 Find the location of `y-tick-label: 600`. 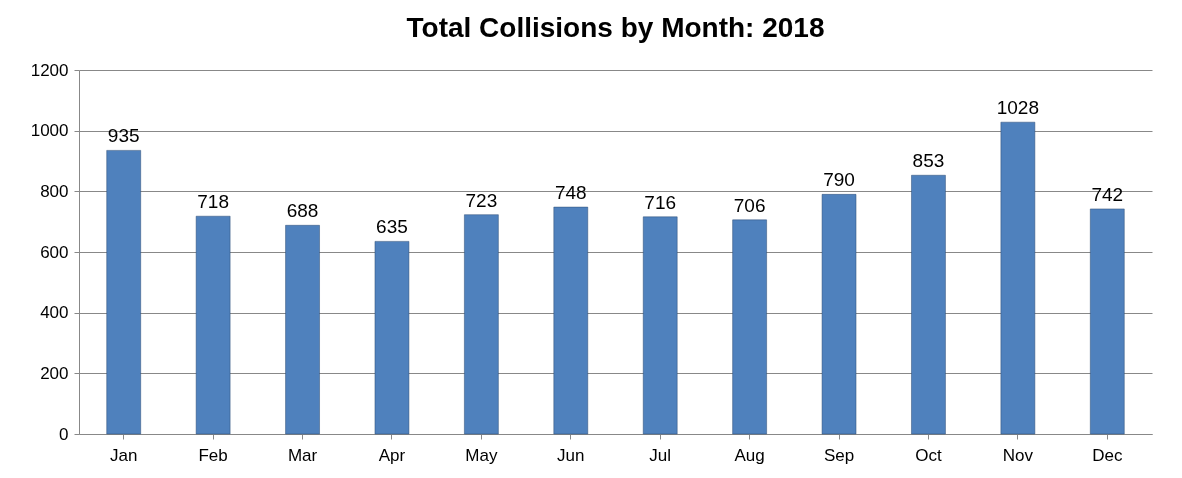

y-tick-label: 600 is located at coordinates (54, 252).